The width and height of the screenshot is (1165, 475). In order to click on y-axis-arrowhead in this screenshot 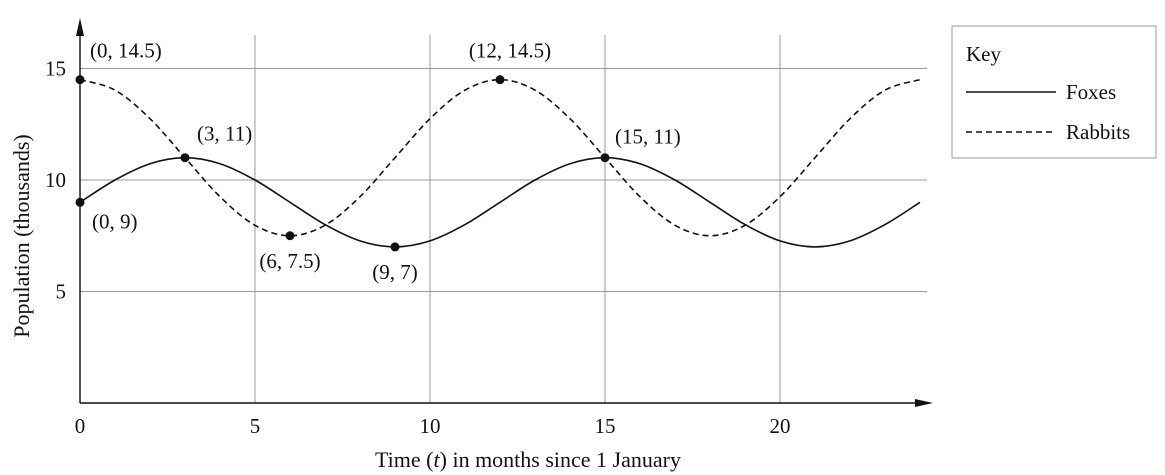, I will do `click(80, 27)`.